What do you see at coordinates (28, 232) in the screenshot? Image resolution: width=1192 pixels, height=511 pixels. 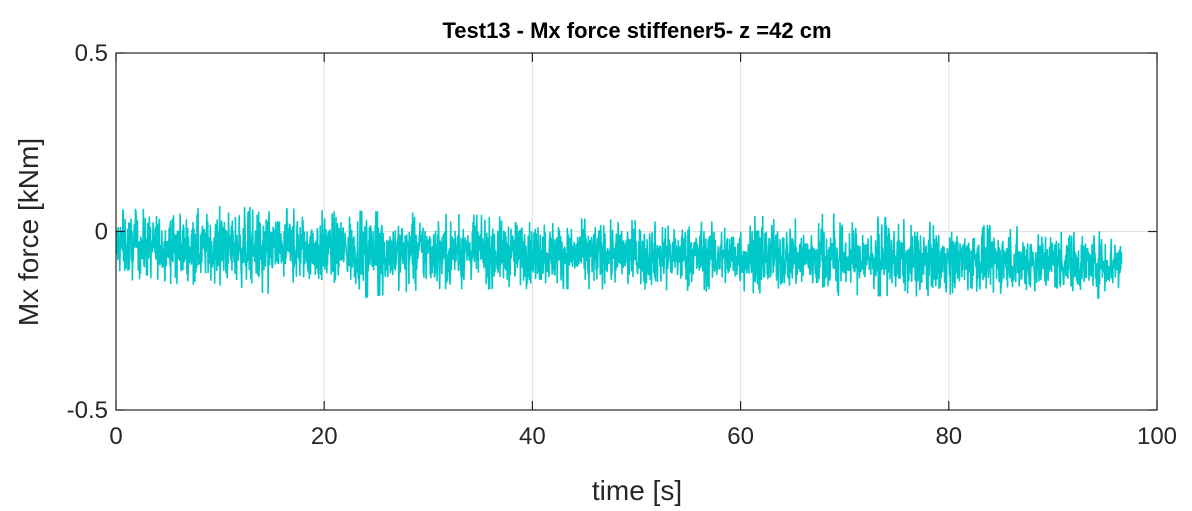 I see `y-axis-label: Mx force [kNm]` at bounding box center [28, 232].